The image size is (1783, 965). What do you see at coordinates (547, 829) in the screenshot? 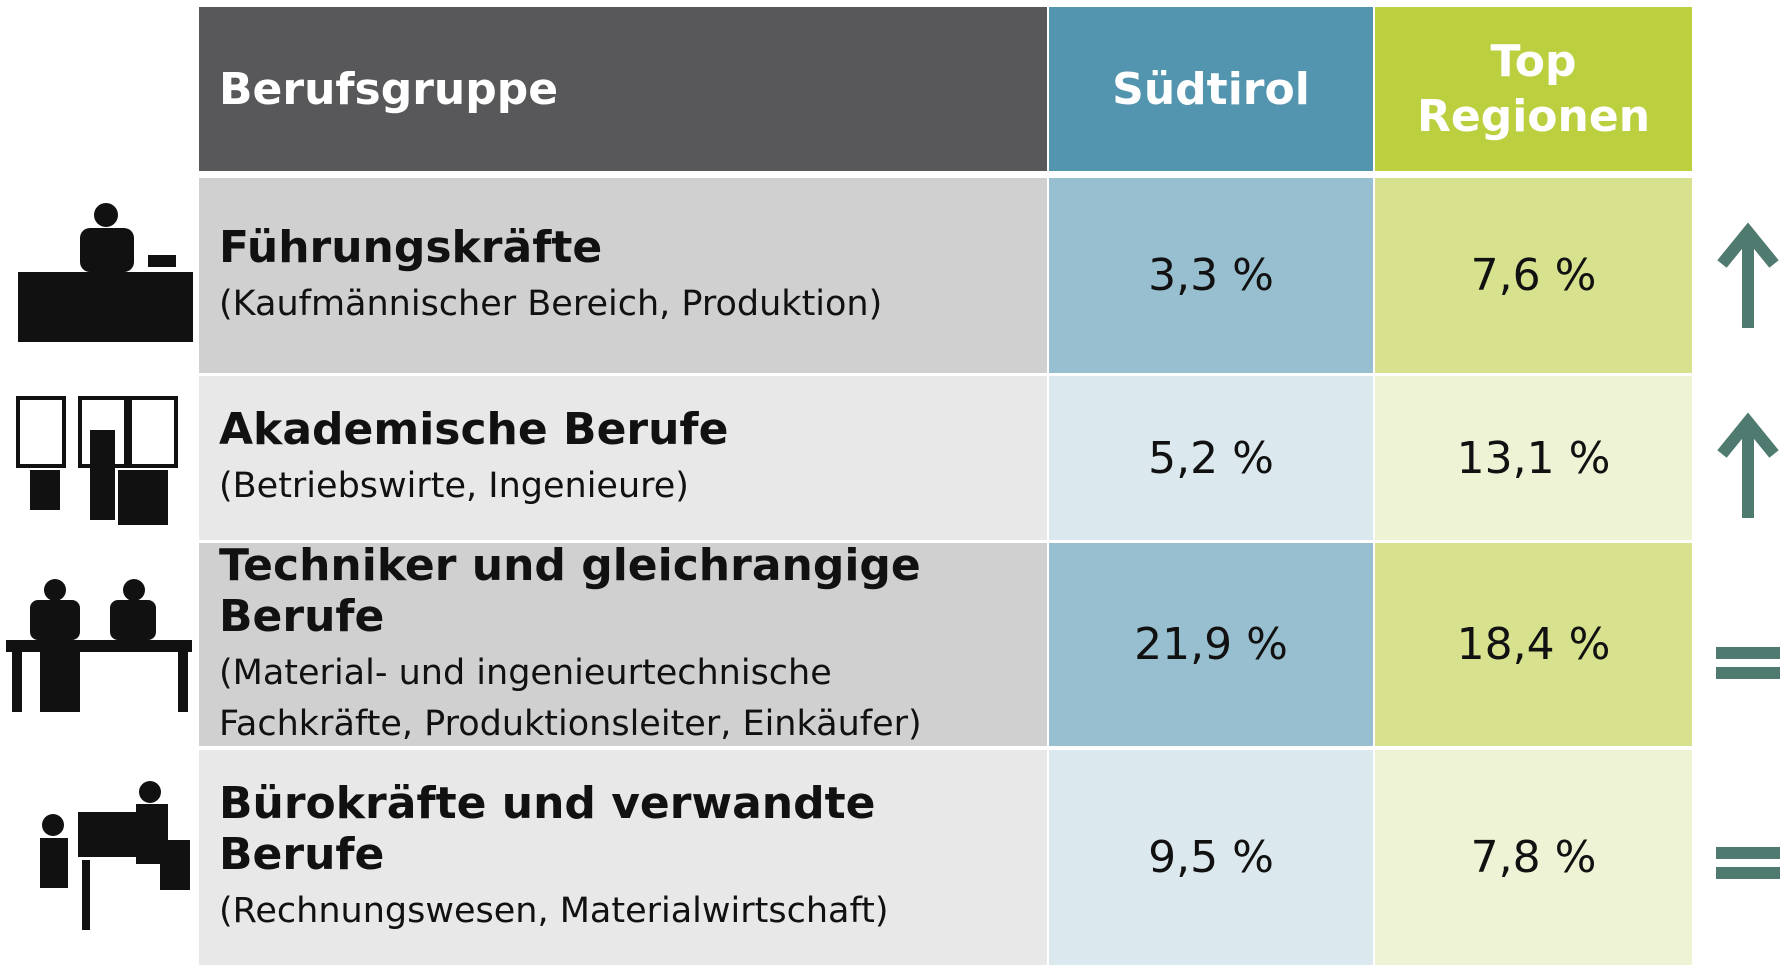
I see `category-title: Bürokräfte und verwandte Berufe` at bounding box center [547, 829].